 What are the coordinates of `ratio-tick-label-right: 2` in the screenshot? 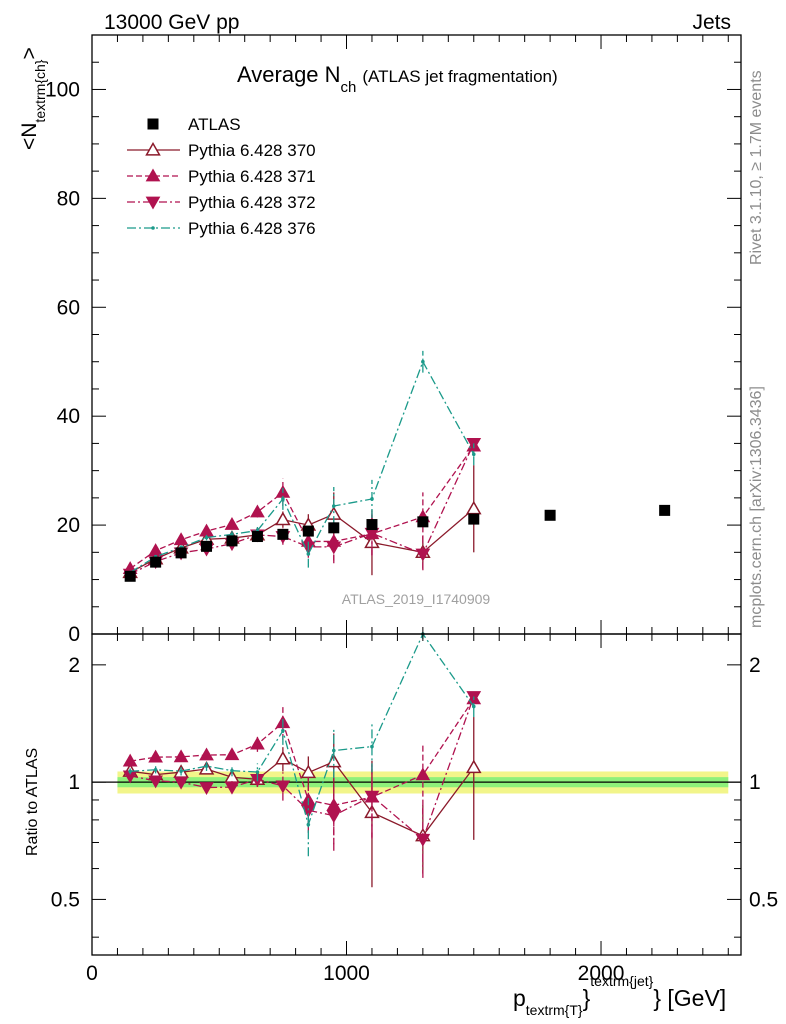 It's located at (755, 665).